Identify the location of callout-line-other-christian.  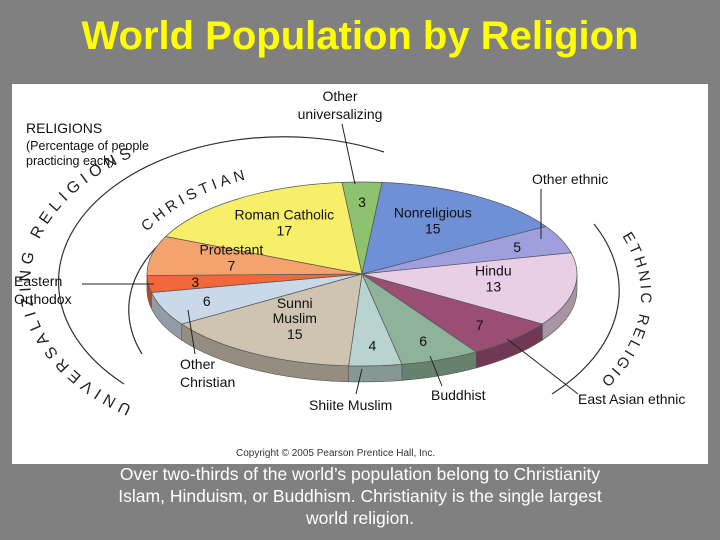
(191, 332).